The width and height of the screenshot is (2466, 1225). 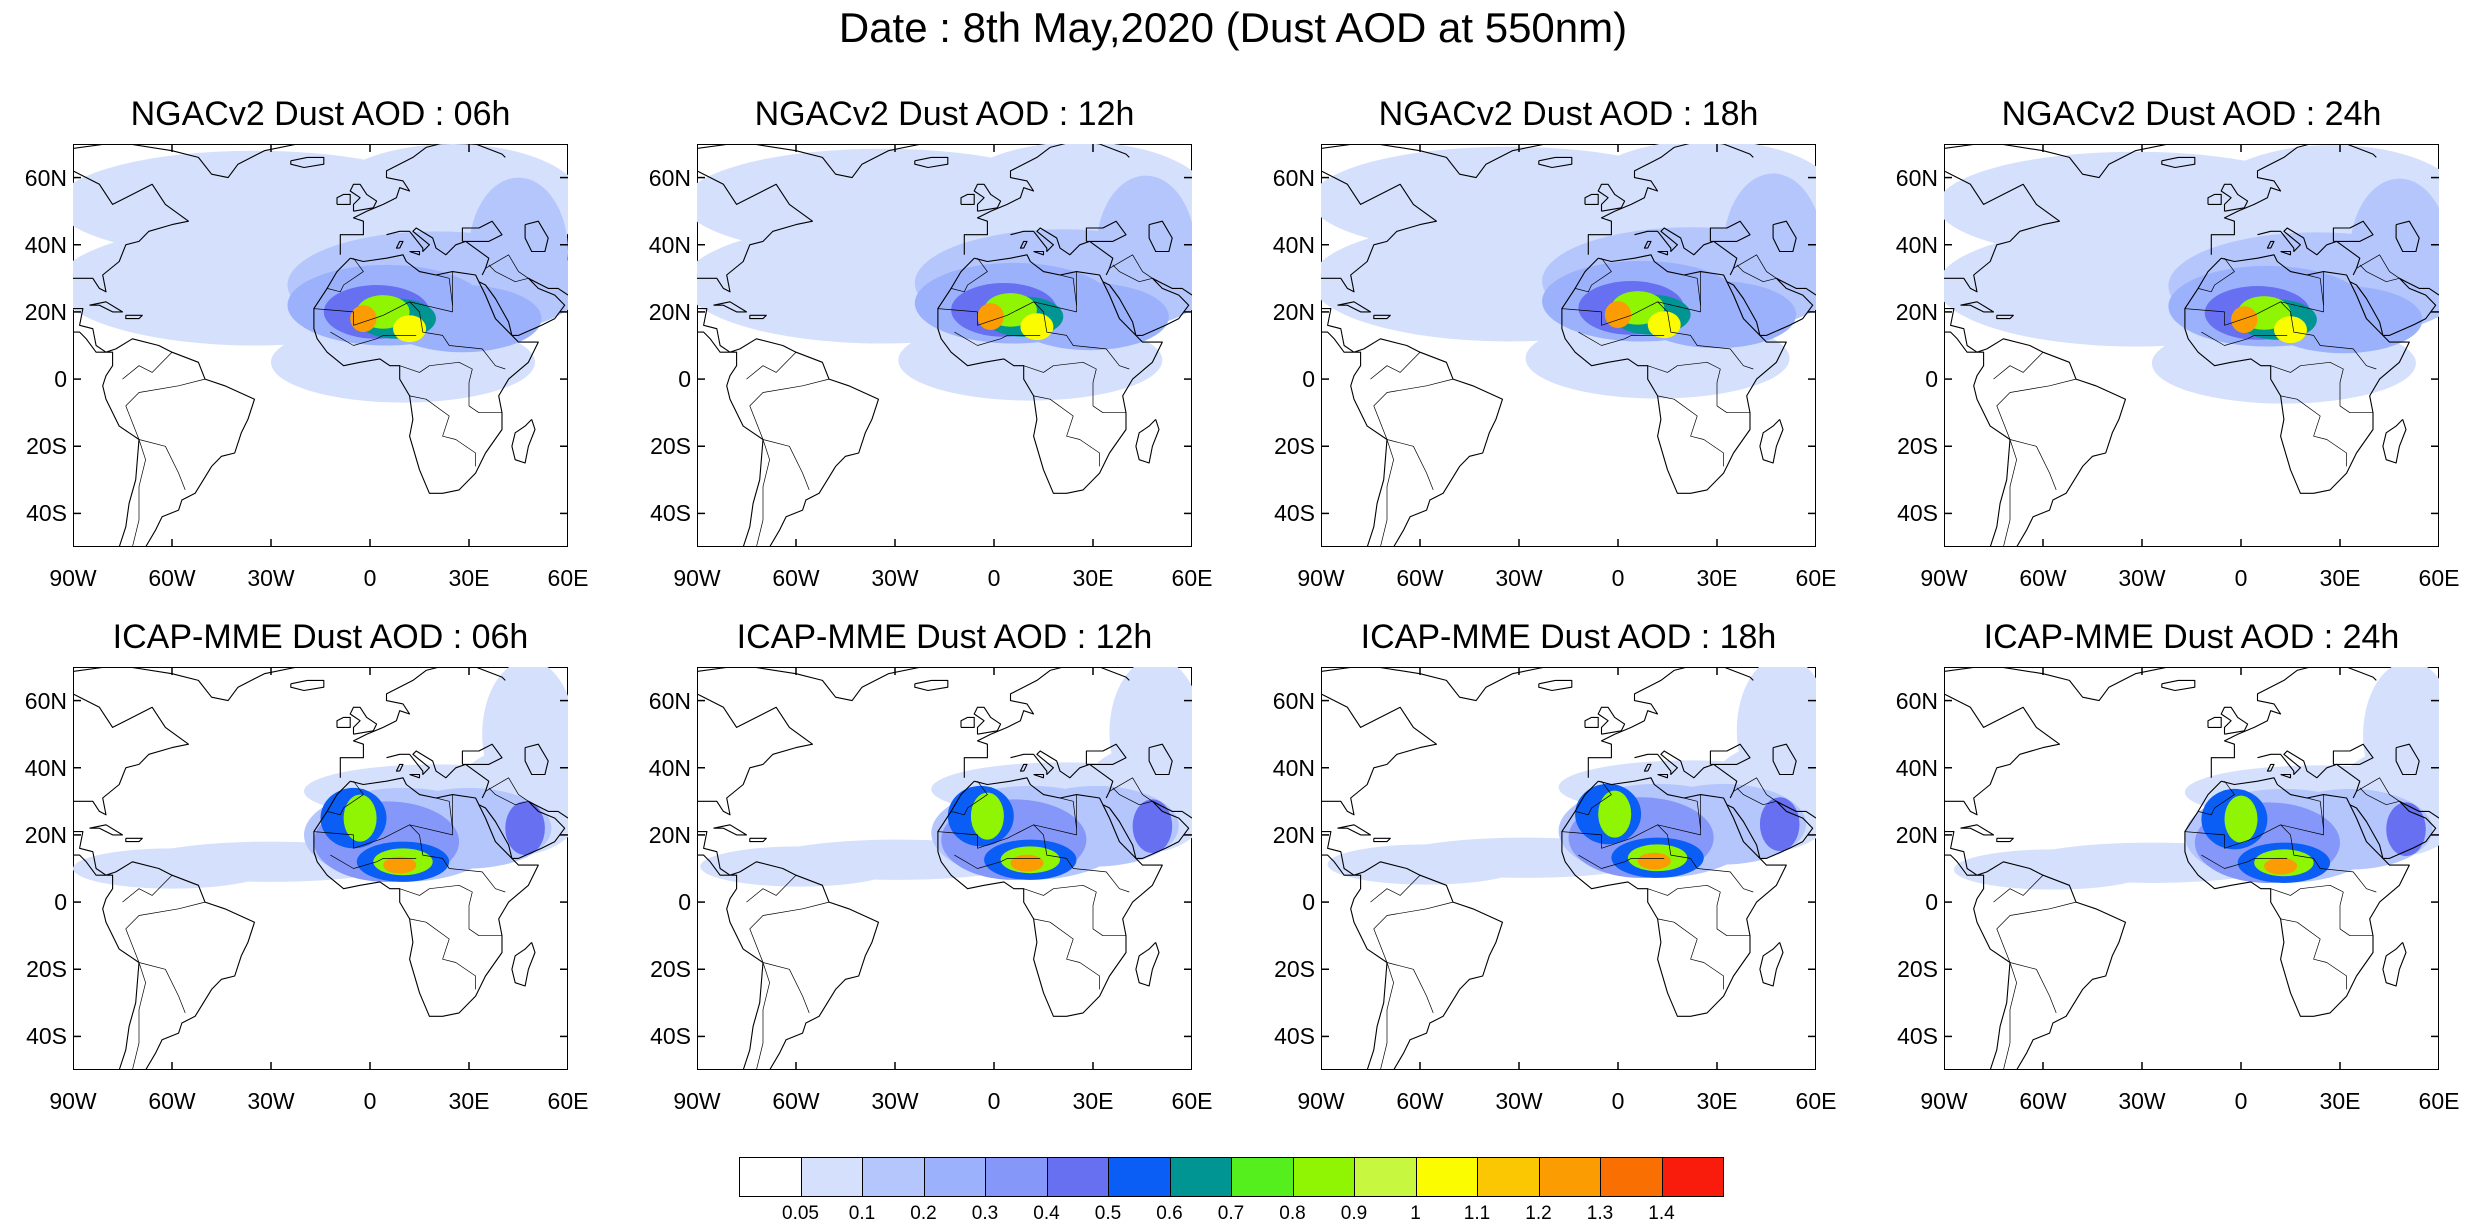 I want to click on lat-label: 20N, so click(x=1916, y=311).